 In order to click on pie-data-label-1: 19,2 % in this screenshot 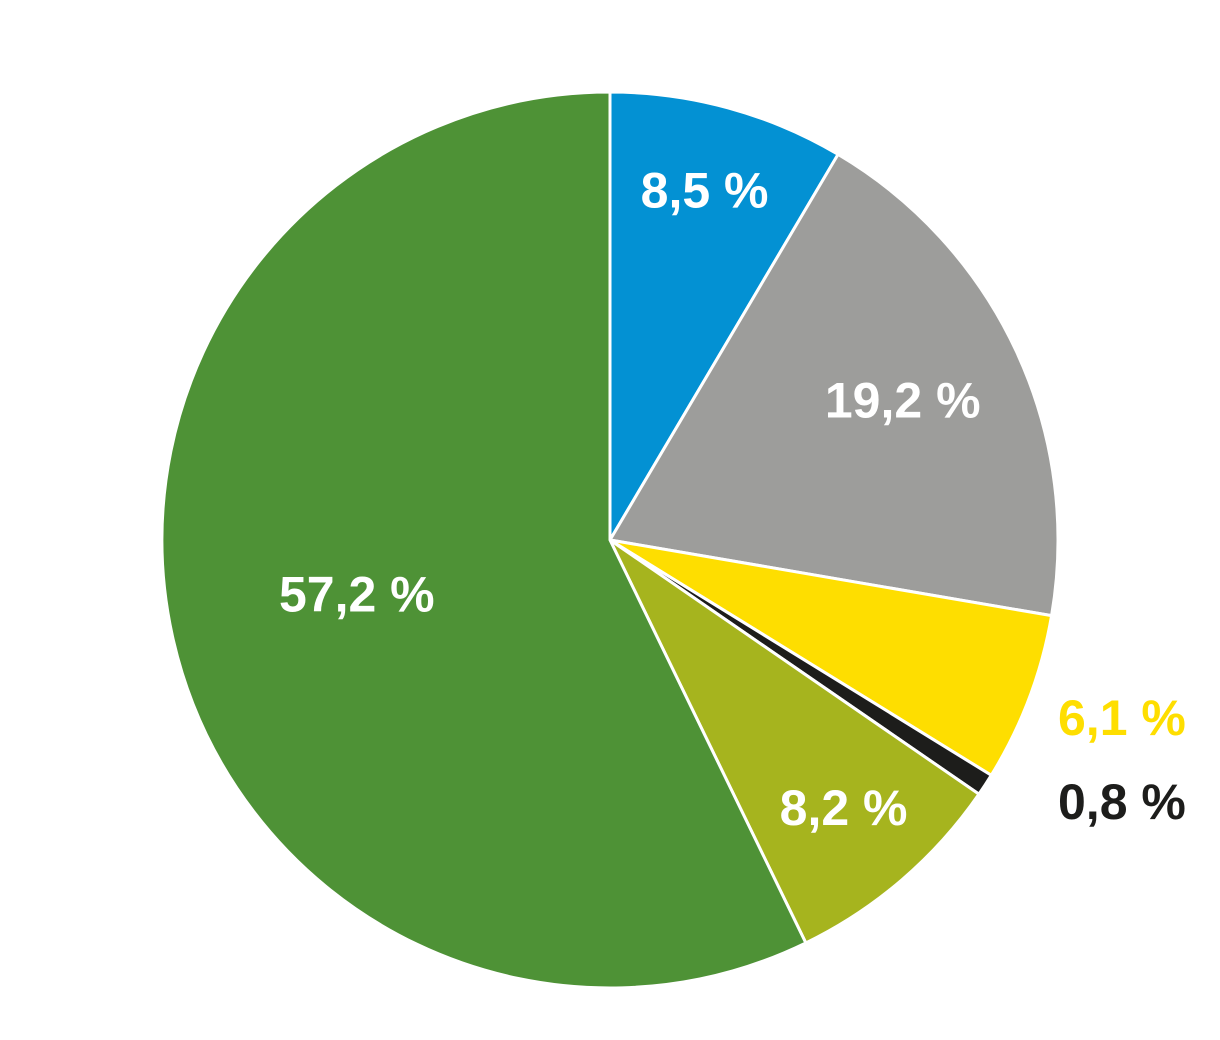, I will do `click(903, 401)`.